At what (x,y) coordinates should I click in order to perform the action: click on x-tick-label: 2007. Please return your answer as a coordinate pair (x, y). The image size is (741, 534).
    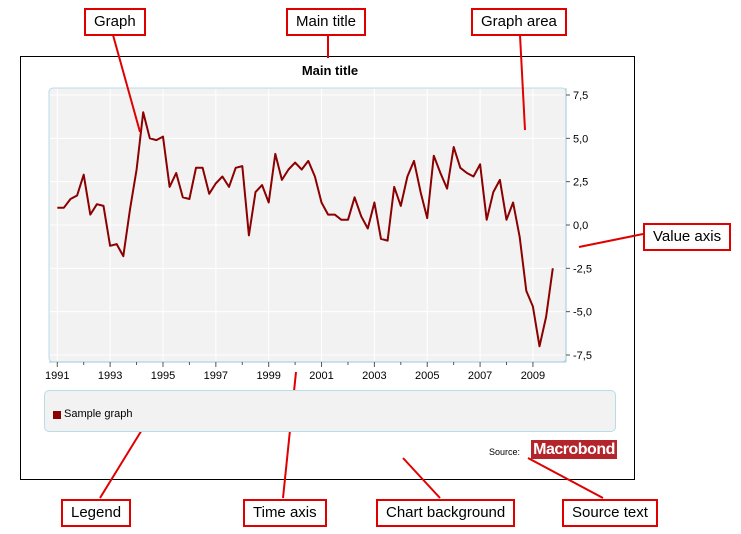
    Looking at the image, I should click on (480, 376).